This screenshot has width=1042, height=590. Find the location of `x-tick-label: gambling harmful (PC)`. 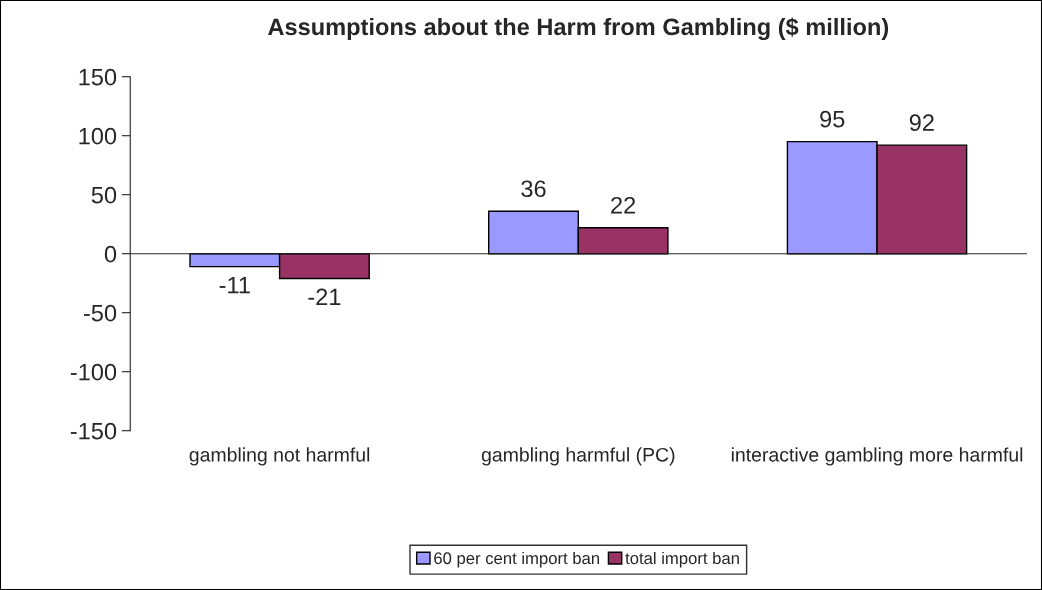

x-tick-label: gambling harmful (PC) is located at coordinates (578, 456).